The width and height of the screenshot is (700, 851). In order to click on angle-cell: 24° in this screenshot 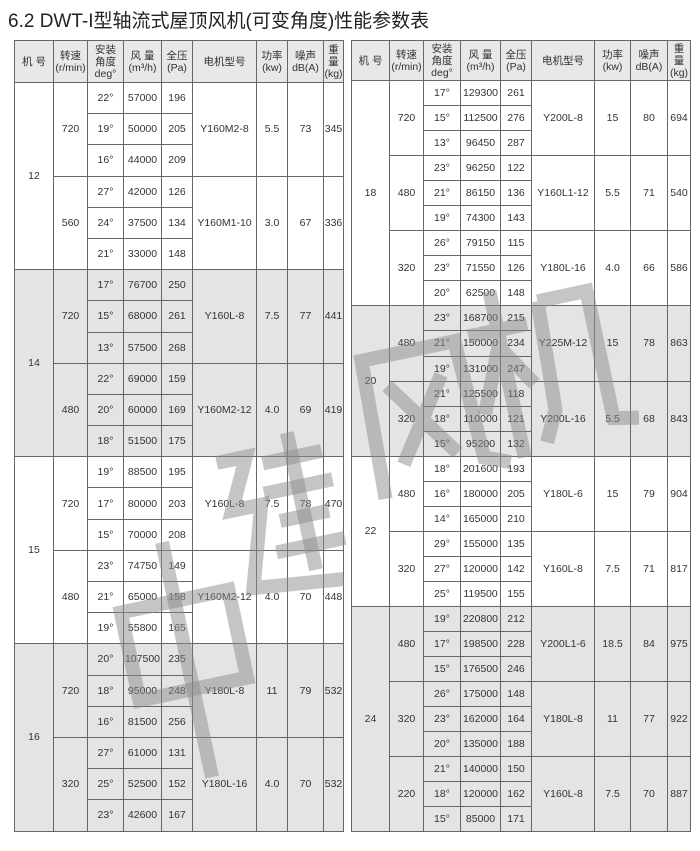, I will do `click(105, 222)`.